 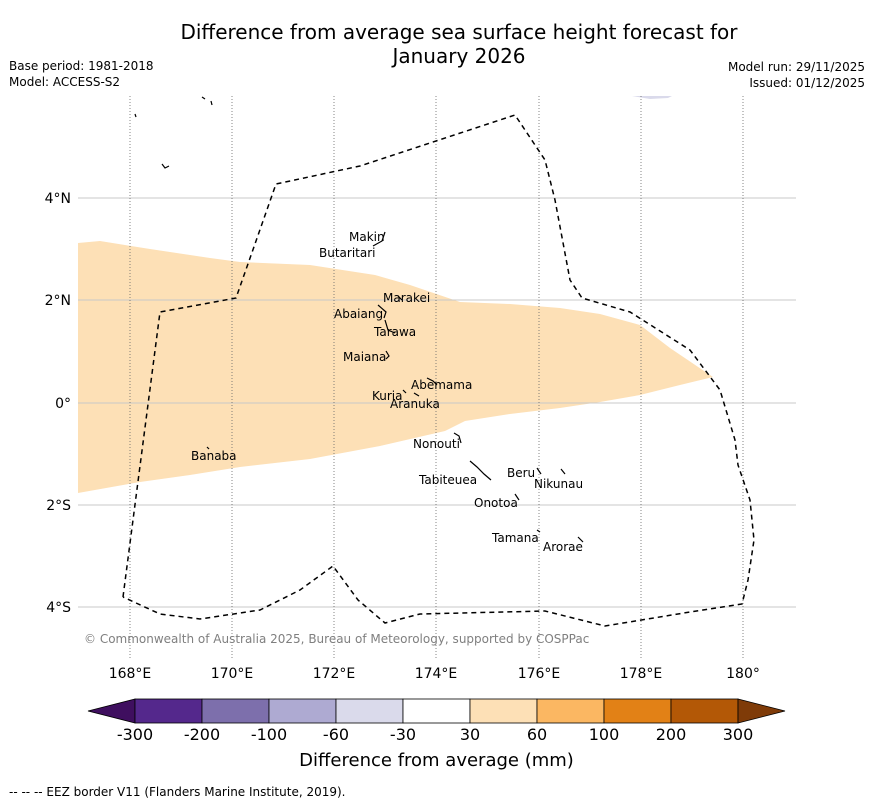 I want to click on colorbar-swatch-min-extend, so click(x=111, y=711).